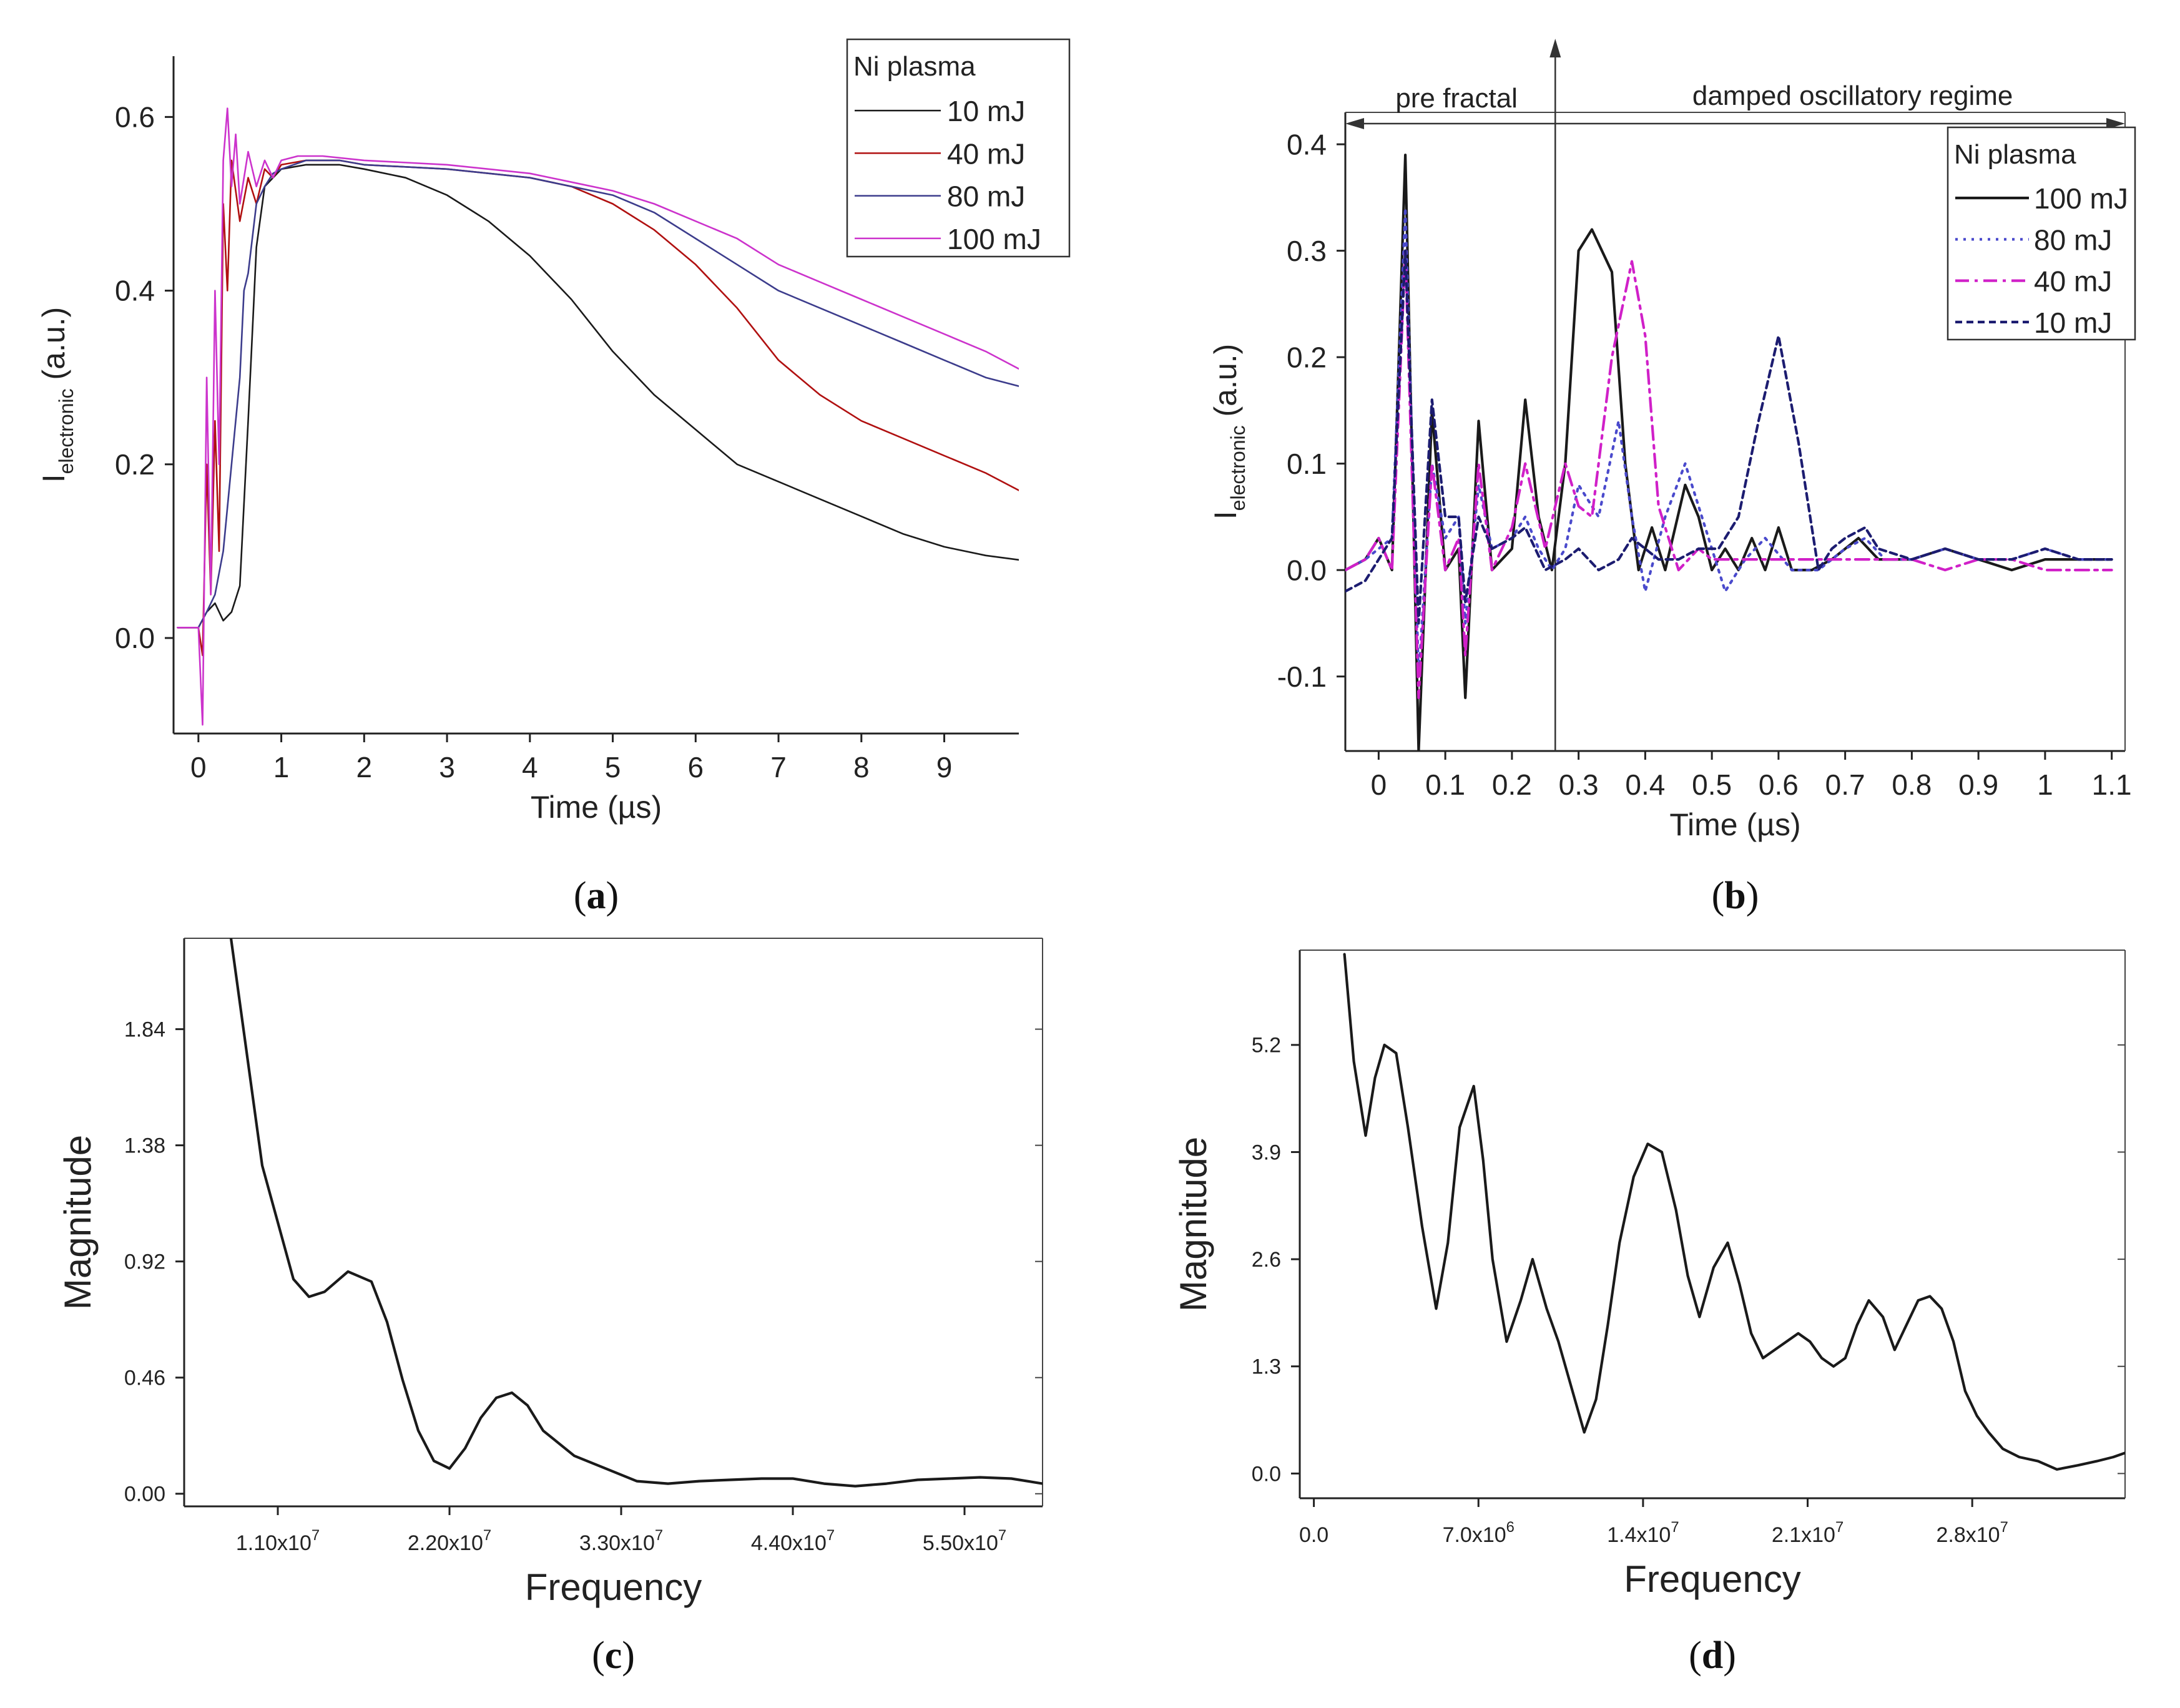 Image resolution: width=2180 pixels, height=1708 pixels. I want to click on x-tick-label: 7, so click(778, 767).